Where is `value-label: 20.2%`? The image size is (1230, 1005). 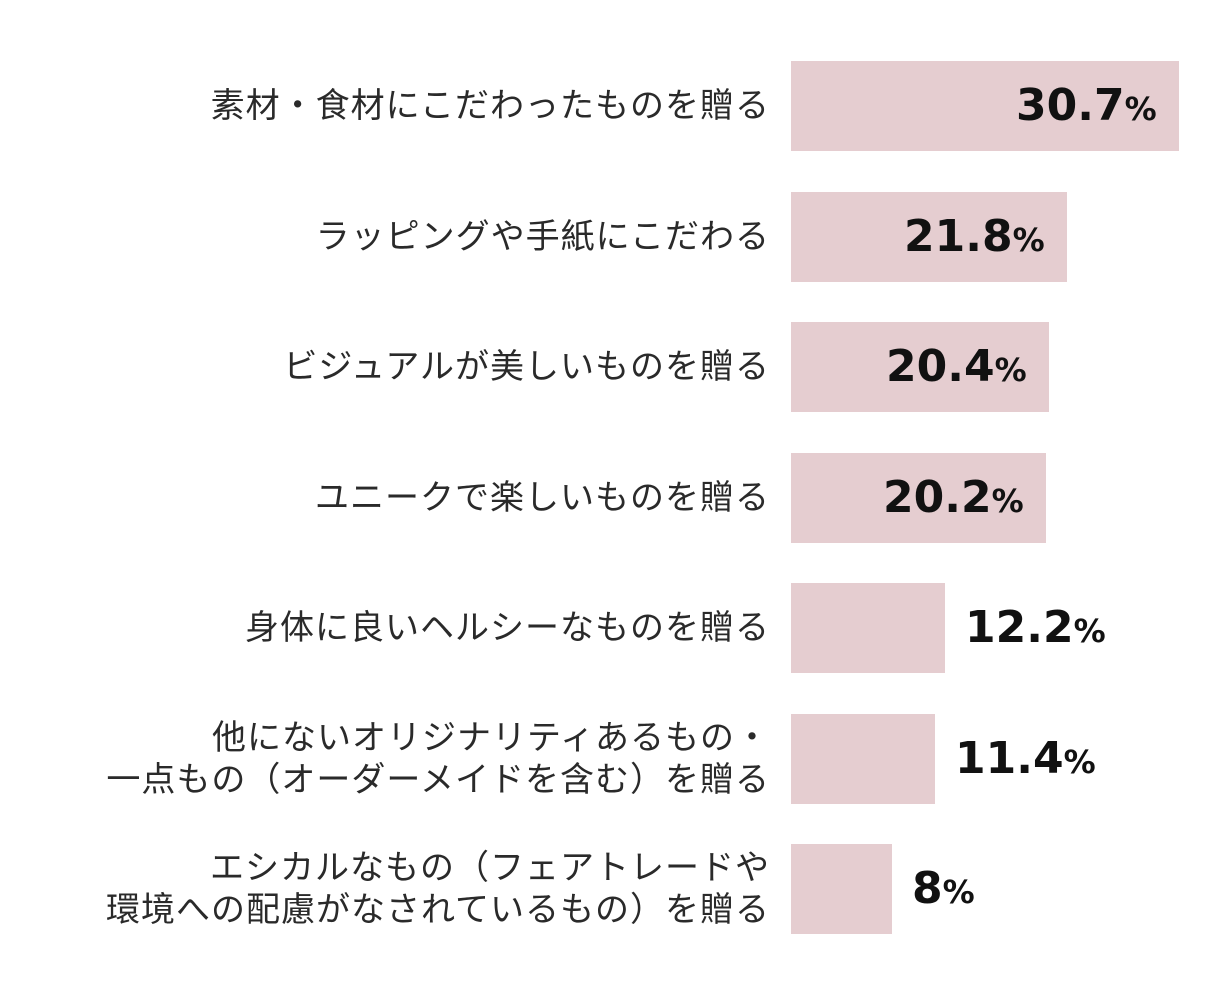 value-label: 20.2% is located at coordinates (953, 498).